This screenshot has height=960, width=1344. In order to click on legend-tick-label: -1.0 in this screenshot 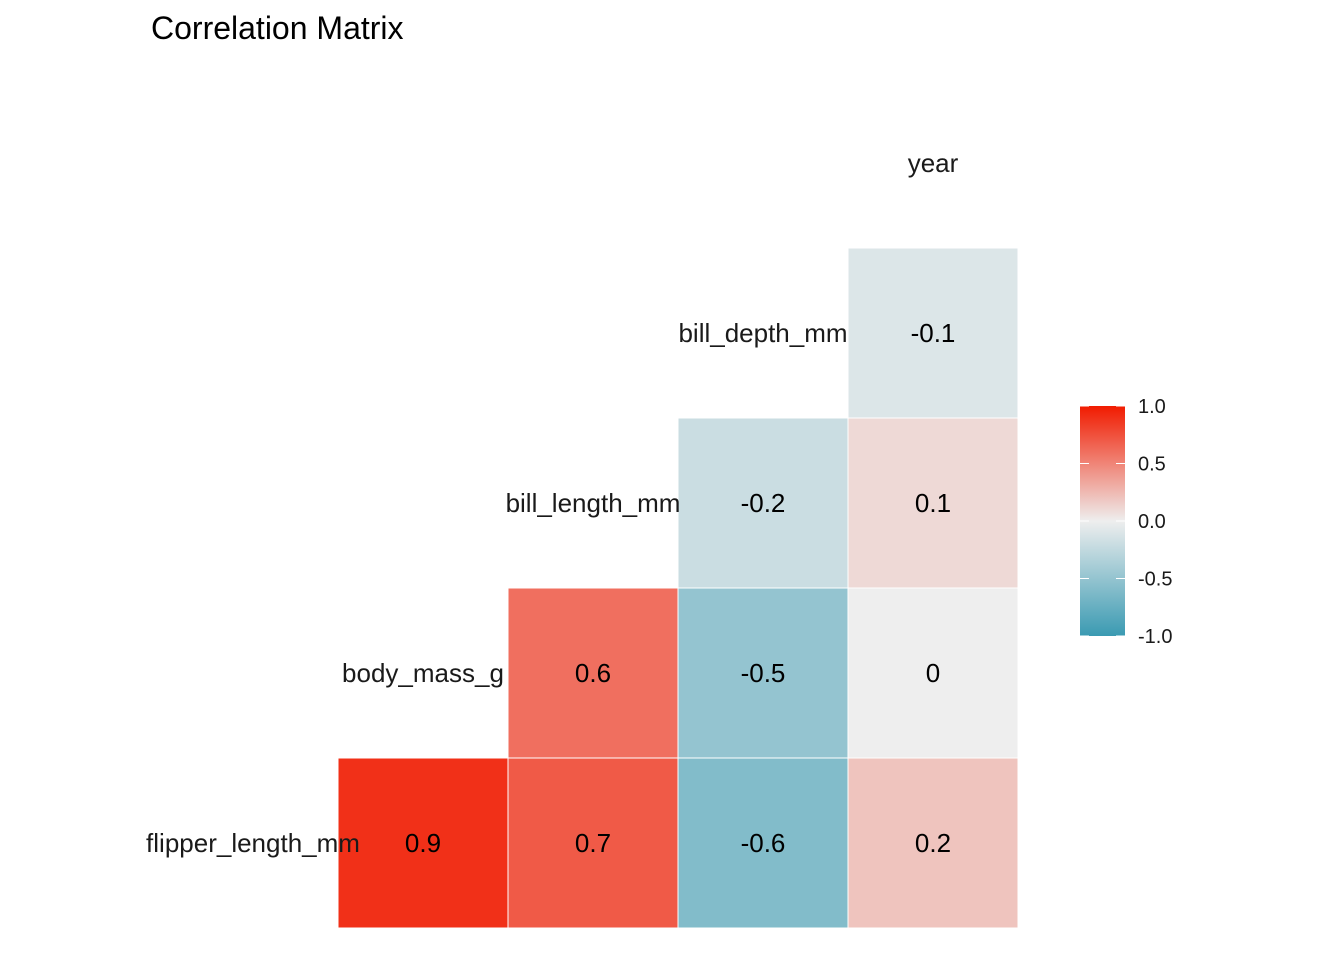, I will do `click(1155, 637)`.